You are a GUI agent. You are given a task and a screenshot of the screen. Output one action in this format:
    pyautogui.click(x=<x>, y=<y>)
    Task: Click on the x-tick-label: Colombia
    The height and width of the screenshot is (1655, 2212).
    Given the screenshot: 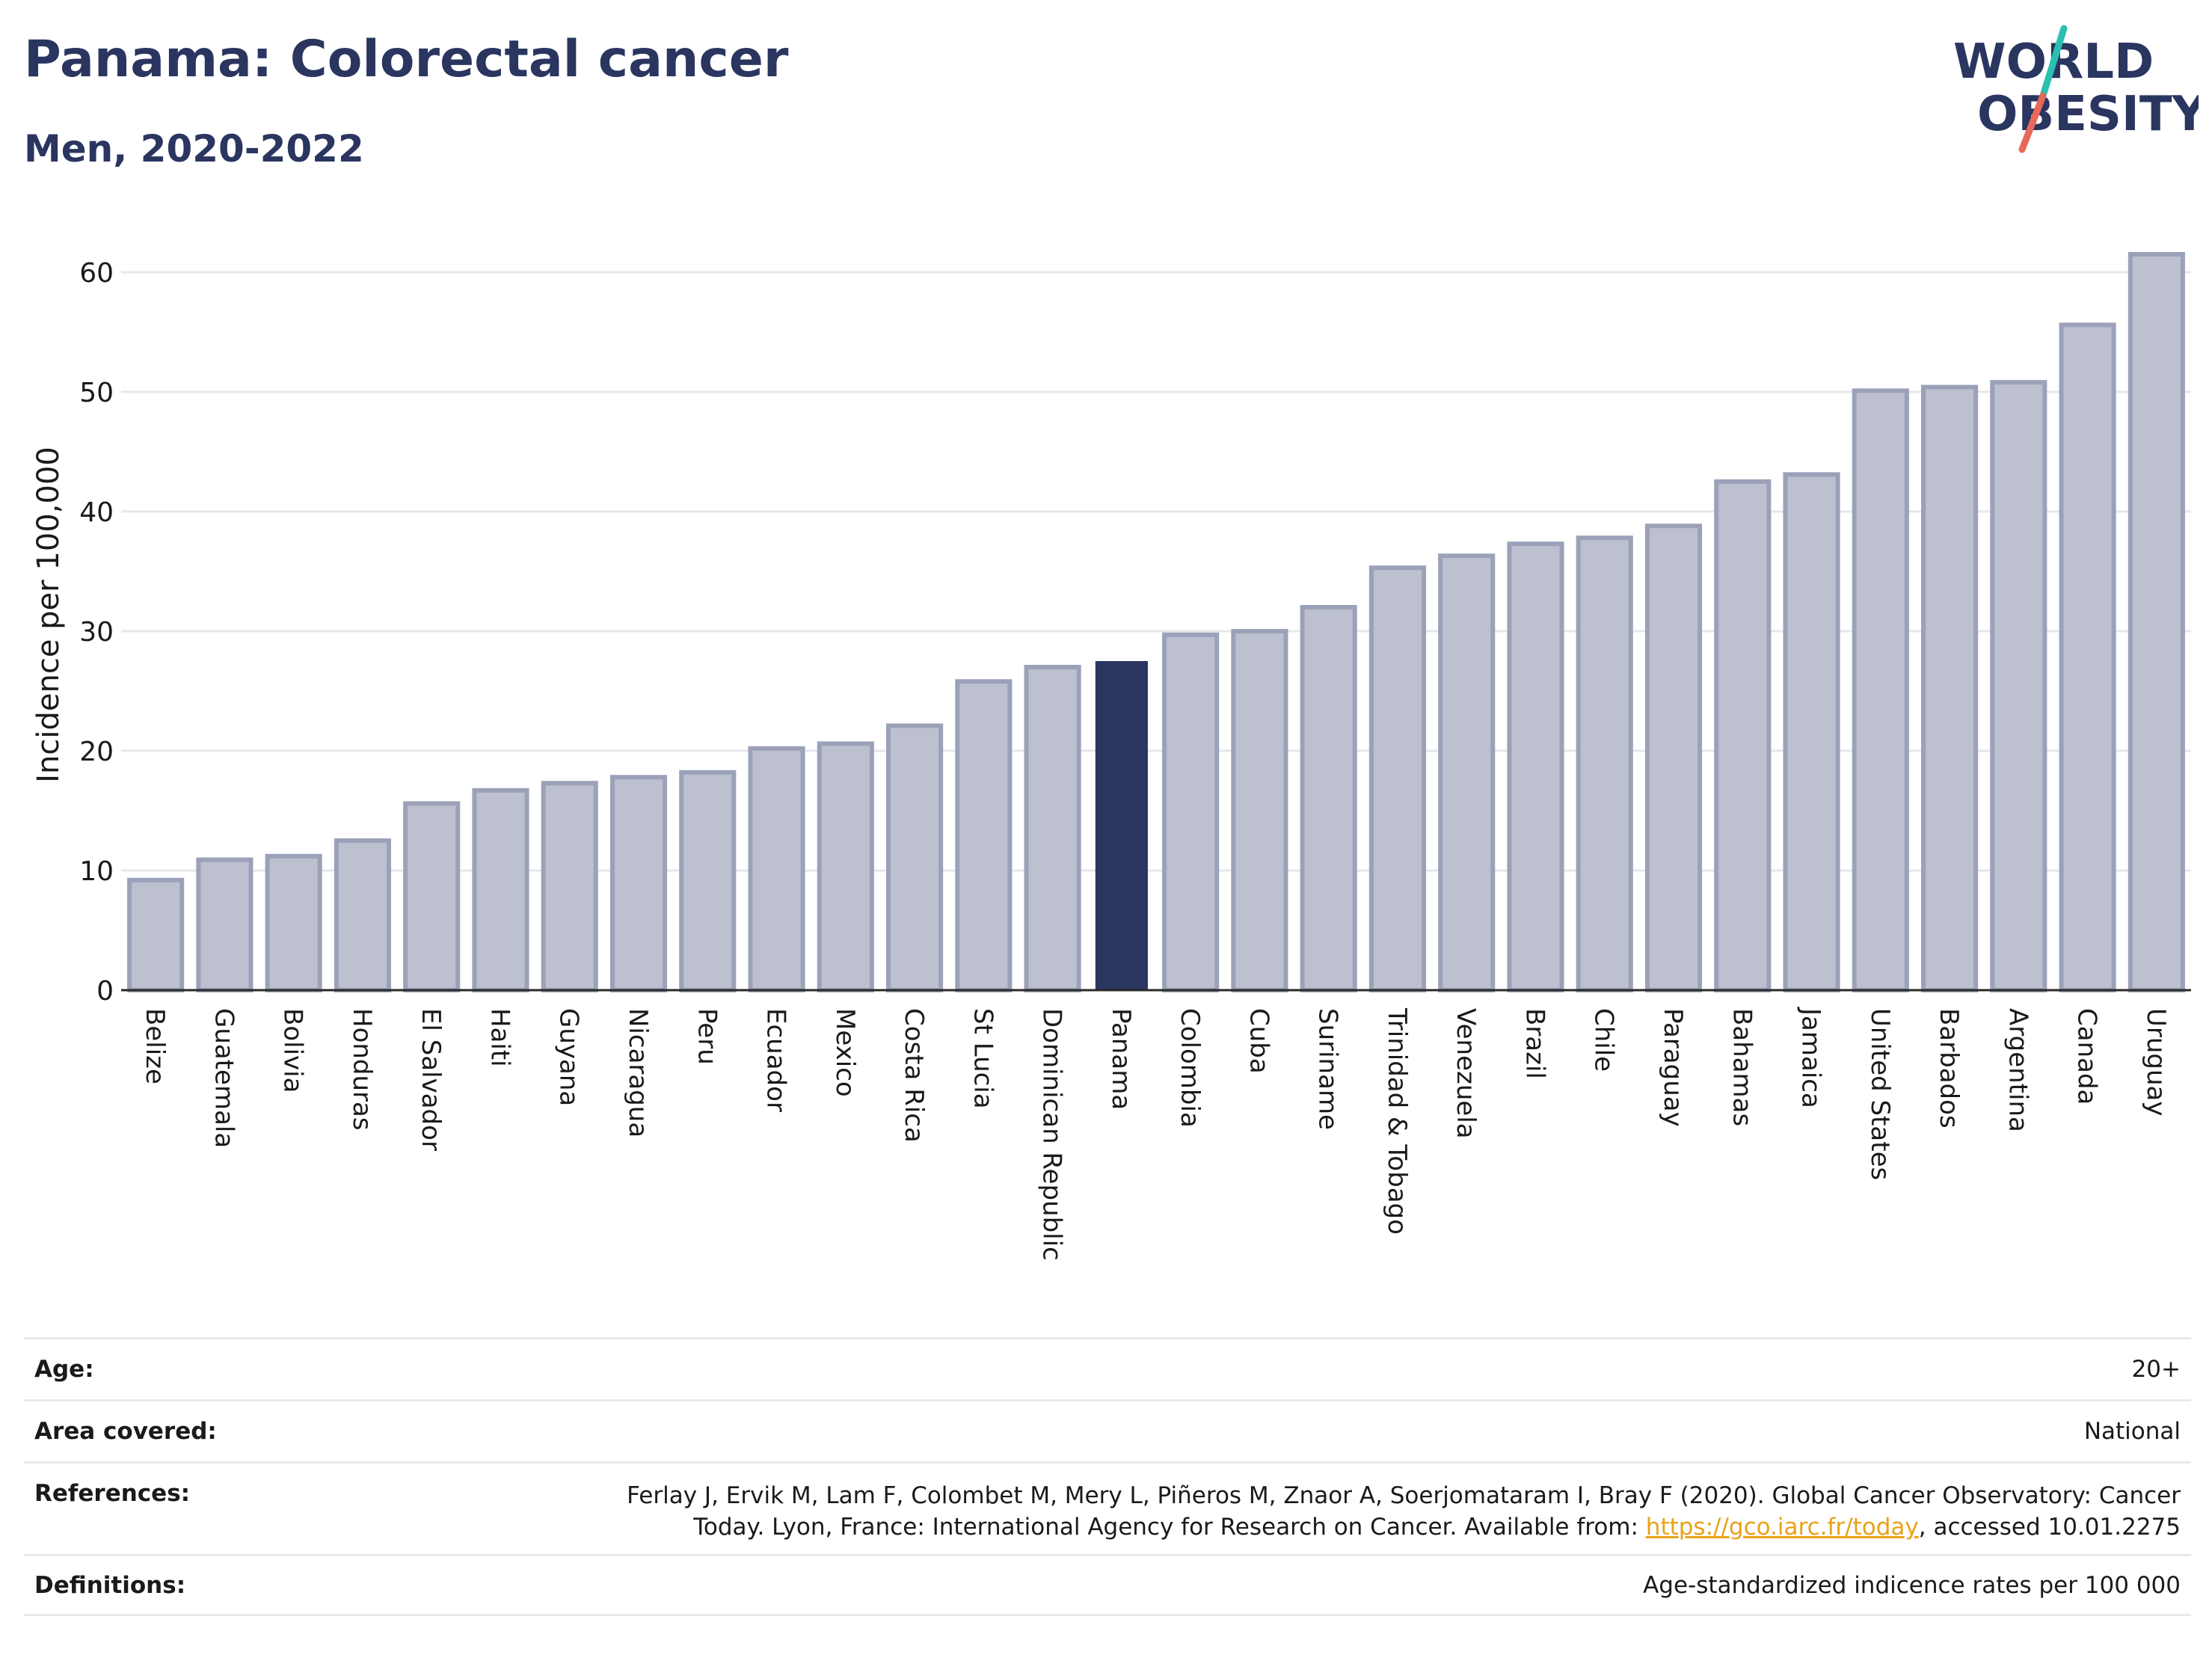 What is the action you would take?
    pyautogui.click(x=1190, y=1068)
    